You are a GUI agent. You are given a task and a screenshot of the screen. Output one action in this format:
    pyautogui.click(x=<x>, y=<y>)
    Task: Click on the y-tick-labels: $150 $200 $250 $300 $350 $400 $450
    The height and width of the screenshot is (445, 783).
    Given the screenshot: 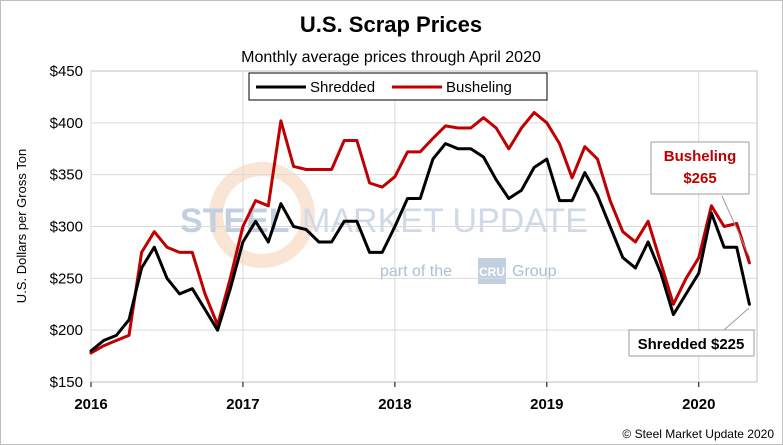 What is the action you would take?
    pyautogui.click(x=66, y=227)
    